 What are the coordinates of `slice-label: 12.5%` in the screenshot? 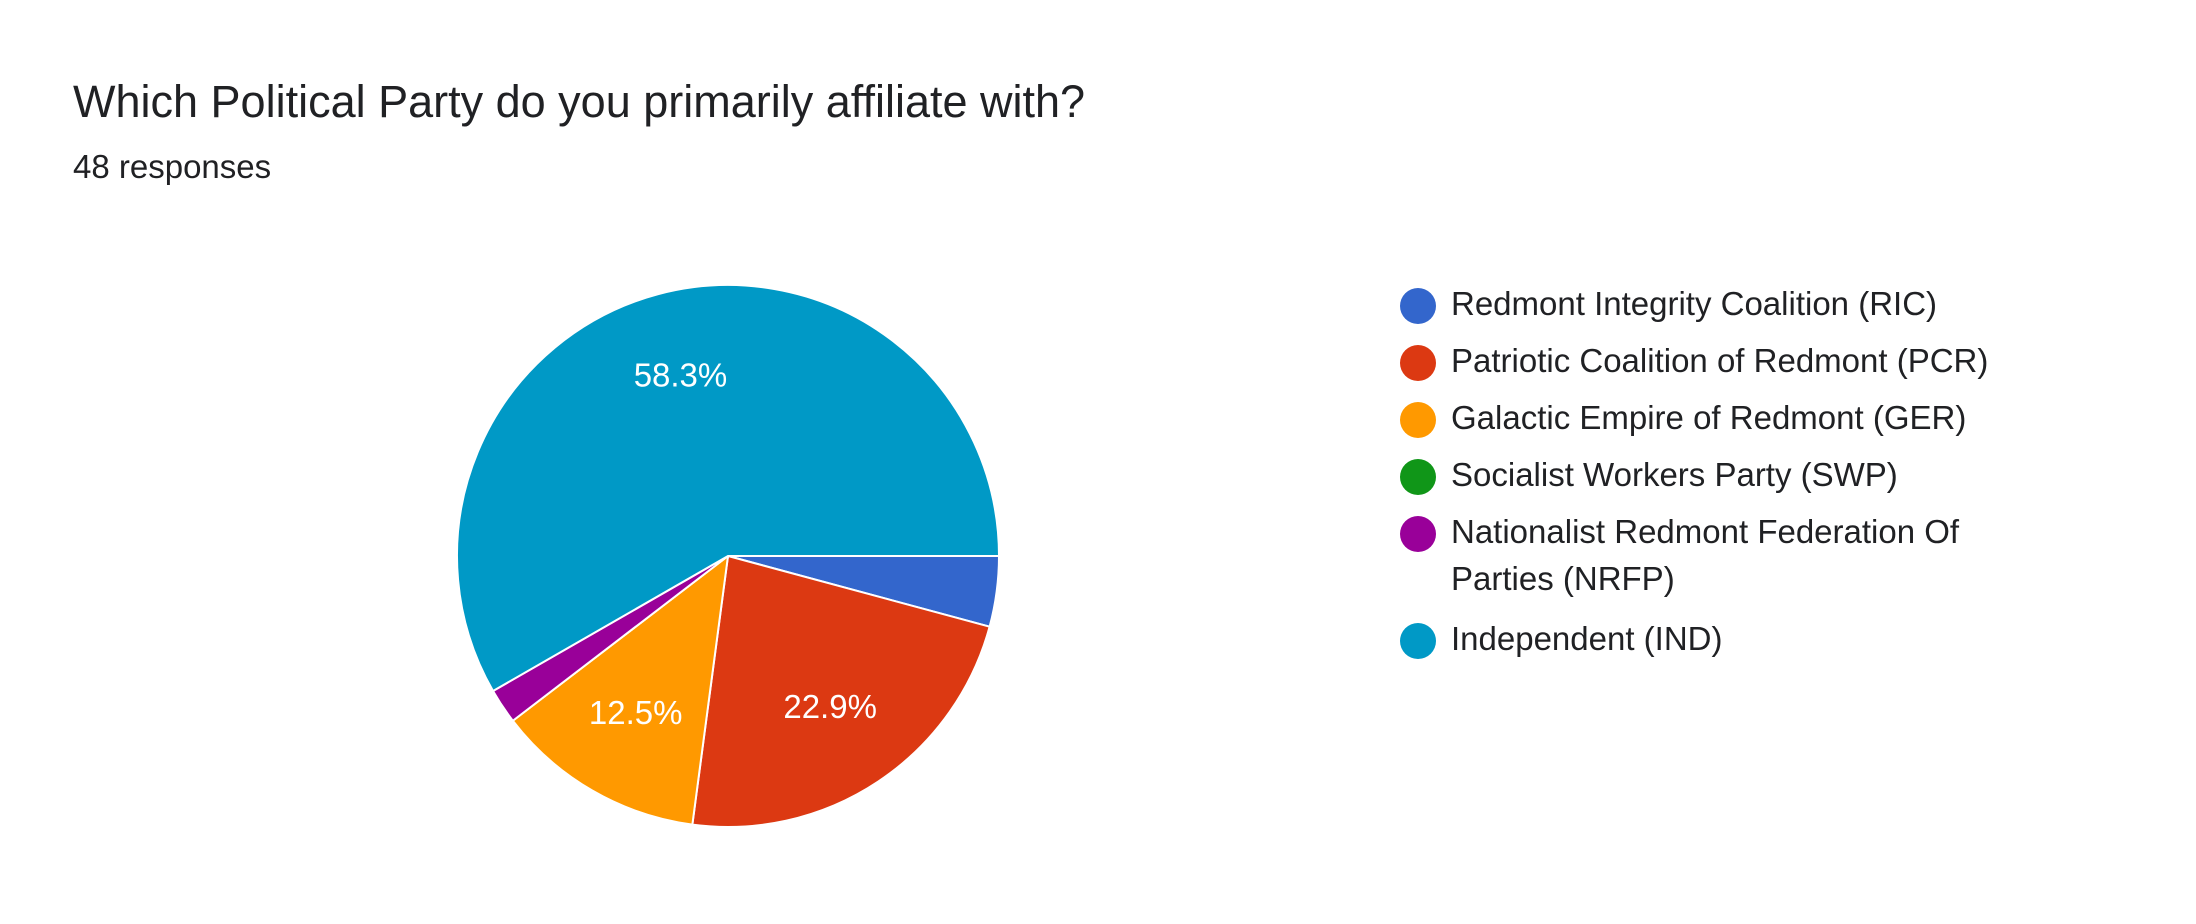 It's located at (636, 712).